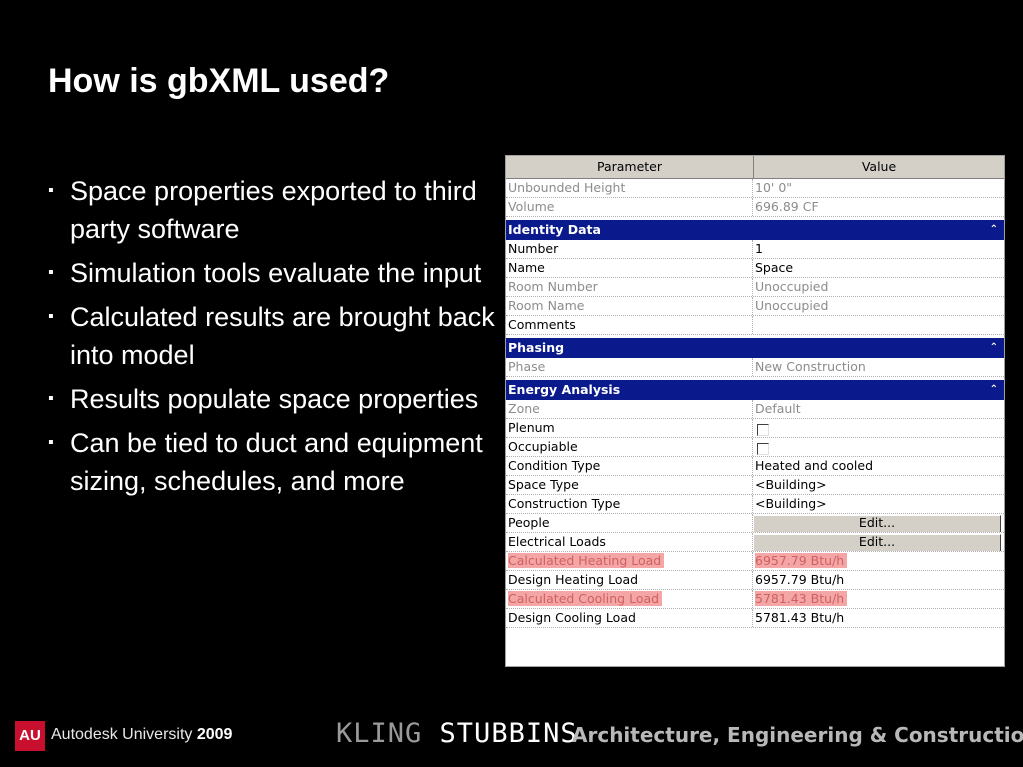  I want to click on column-header-value: Value, so click(879, 167).